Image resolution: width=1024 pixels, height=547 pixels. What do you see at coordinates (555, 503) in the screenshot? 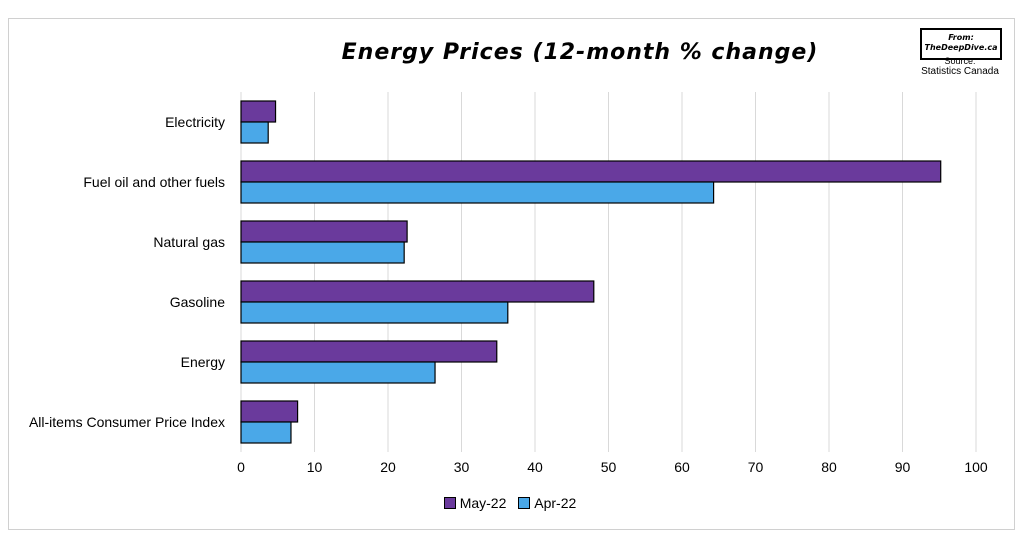
I see `legend-label-apr: Apr-22` at bounding box center [555, 503].